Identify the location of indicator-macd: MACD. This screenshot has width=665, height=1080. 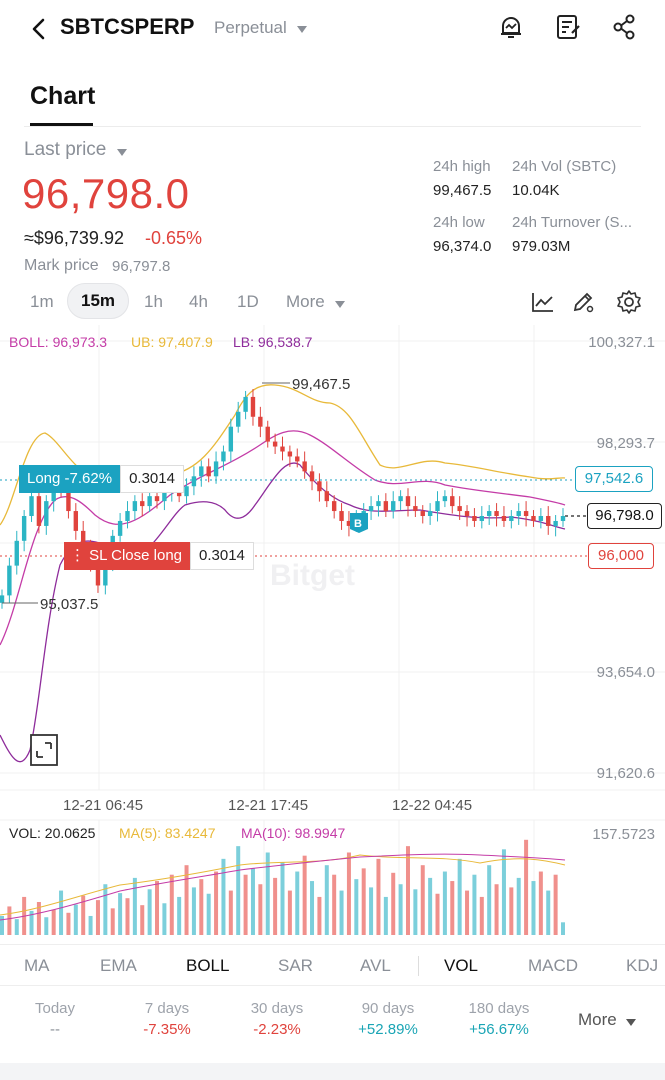
(553, 965).